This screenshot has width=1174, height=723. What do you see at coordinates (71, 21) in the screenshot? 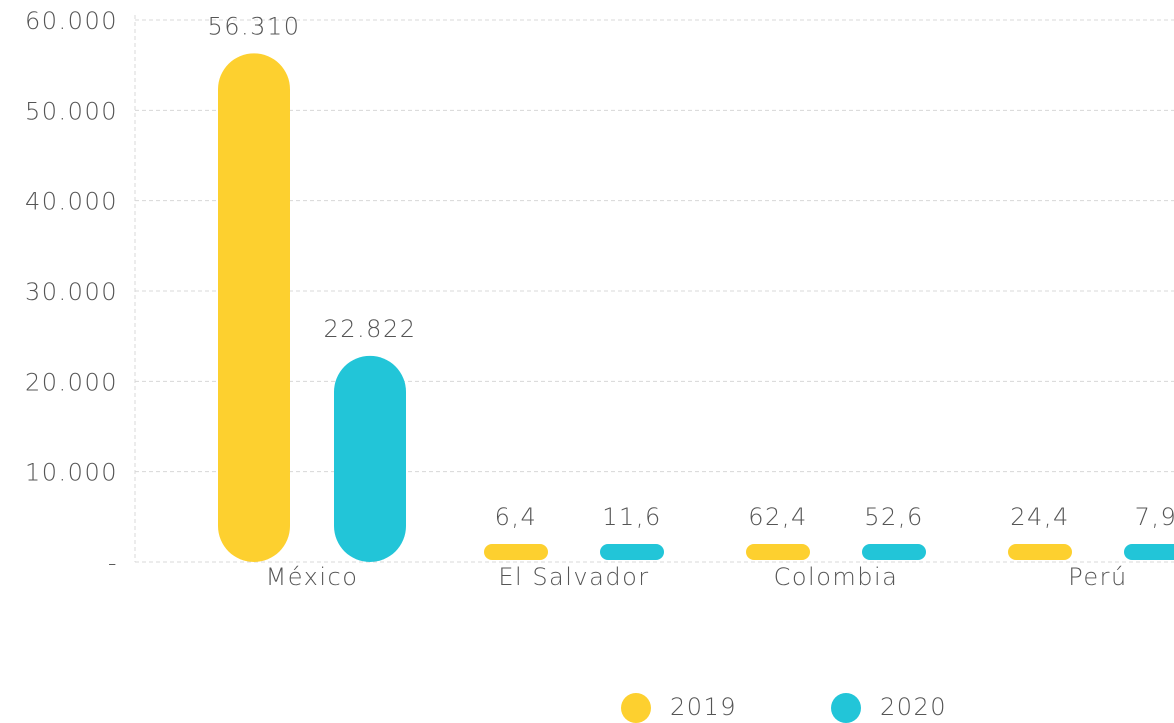
I see `y-tick-label: 60.000` at bounding box center [71, 21].